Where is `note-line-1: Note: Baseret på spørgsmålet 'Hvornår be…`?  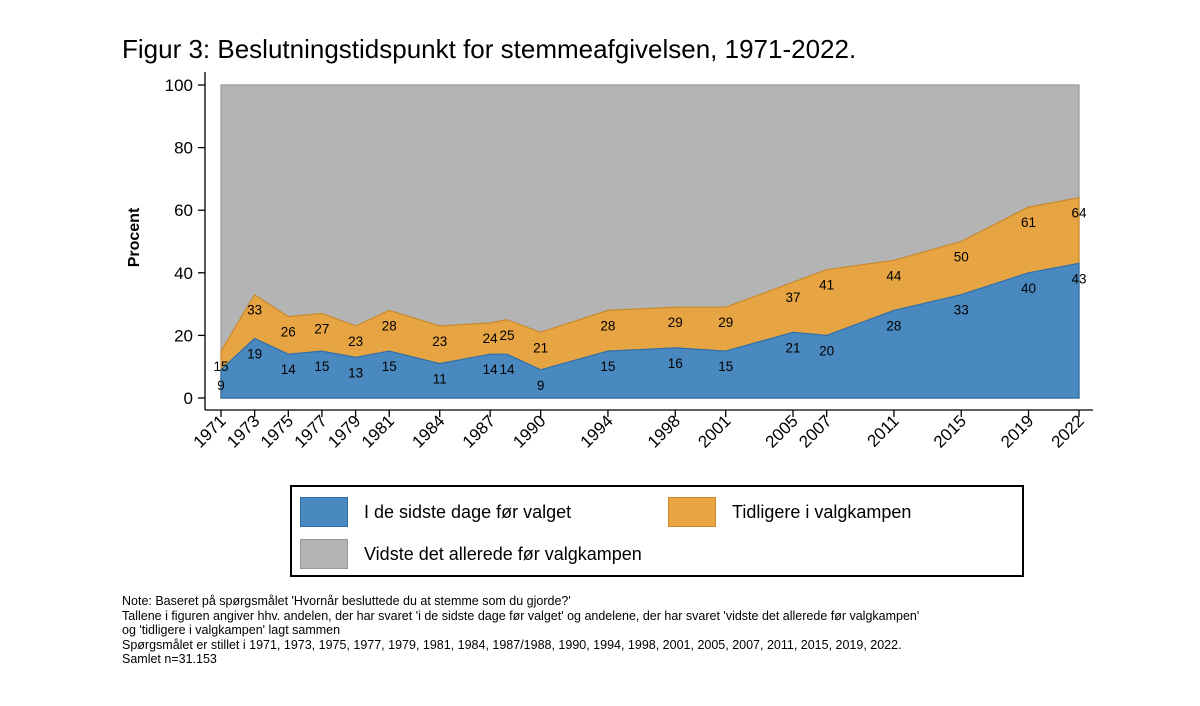 note-line-1: Note: Baseret på spørgsmålet 'Hvornår be… is located at coordinates (346, 601).